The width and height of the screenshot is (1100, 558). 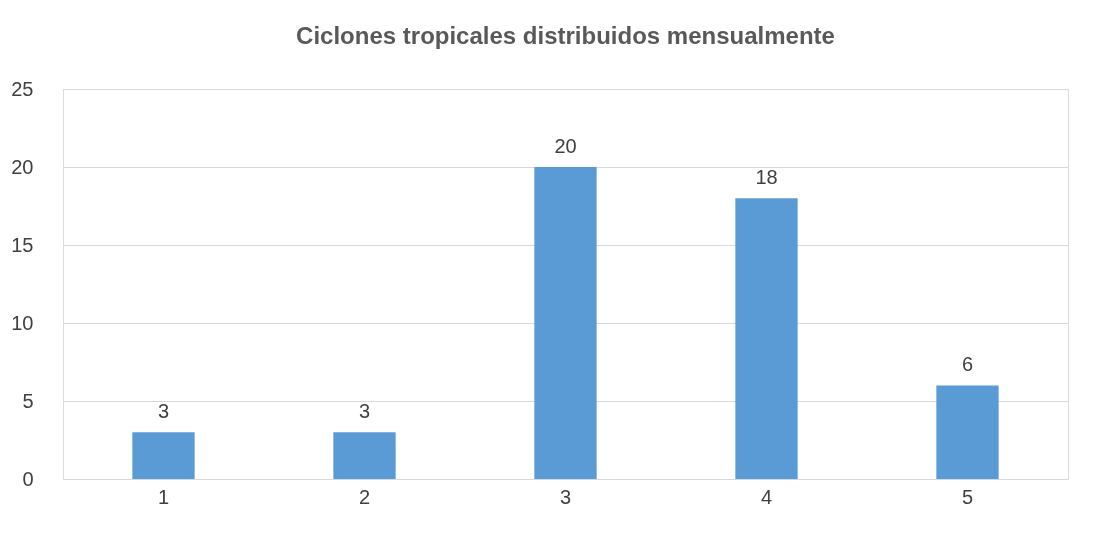 What do you see at coordinates (28, 478) in the screenshot?
I see `y-tick-label: 0` at bounding box center [28, 478].